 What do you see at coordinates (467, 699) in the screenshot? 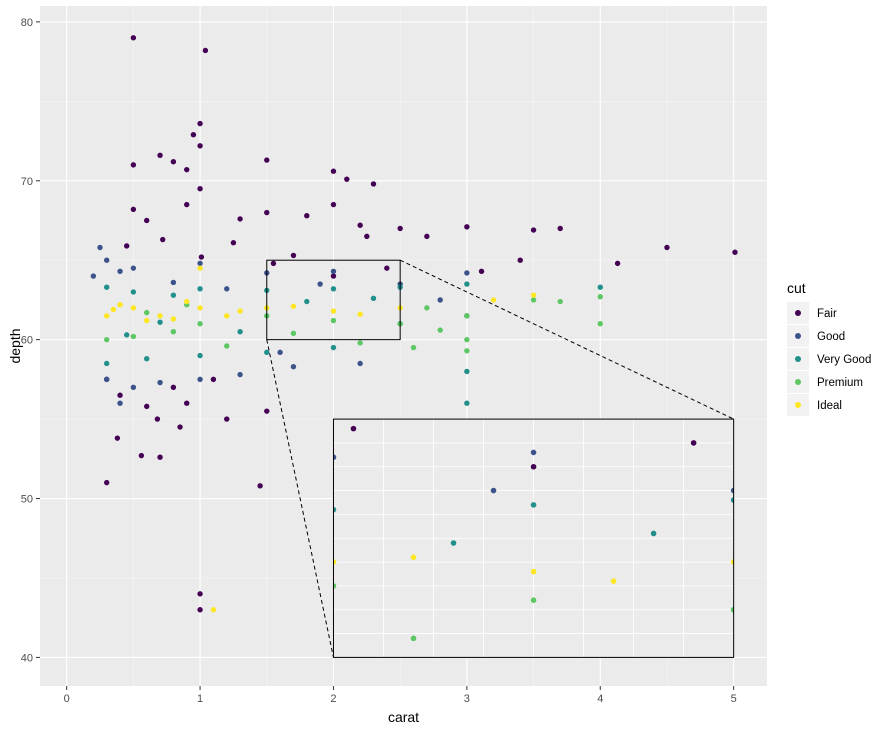
I see `x-tick-label: 3` at bounding box center [467, 699].